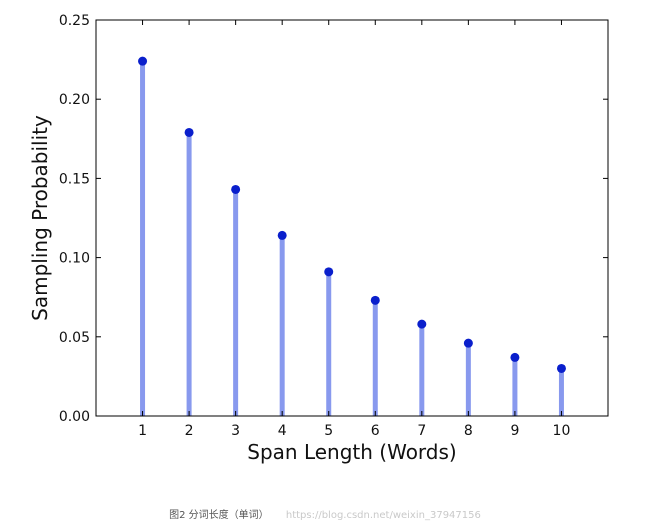 This screenshot has width=650, height=532. What do you see at coordinates (421, 431) in the screenshot?
I see `x-tick-label-7: 7` at bounding box center [421, 431].